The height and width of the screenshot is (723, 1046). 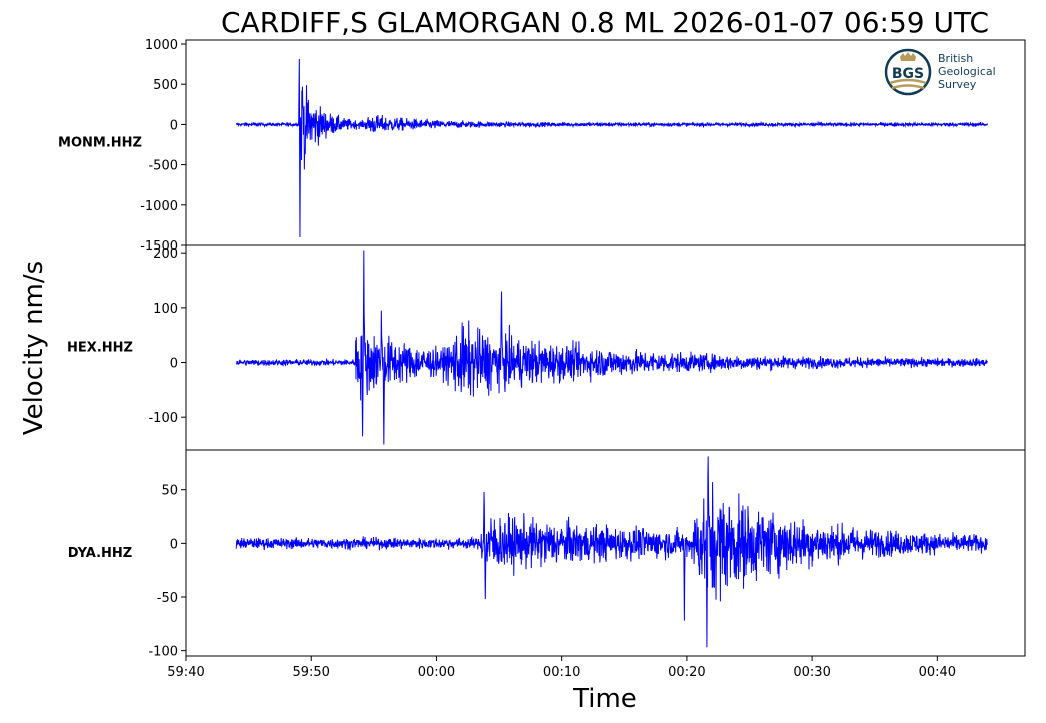 I want to click on x-tick-label: 00:10, so click(x=561, y=672).